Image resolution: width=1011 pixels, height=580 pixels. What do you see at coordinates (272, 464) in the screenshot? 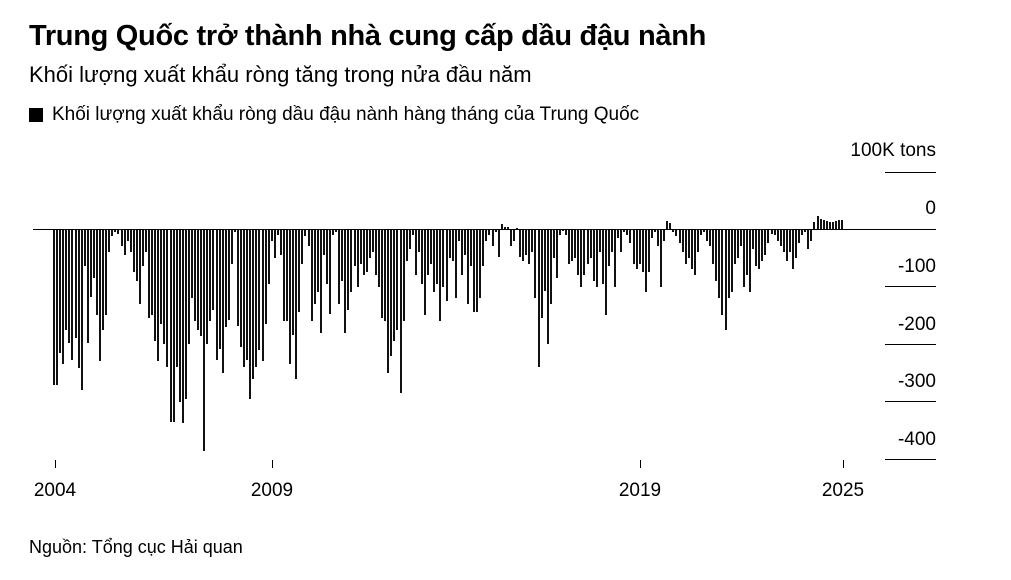
I see `x-tick-2009` at bounding box center [272, 464].